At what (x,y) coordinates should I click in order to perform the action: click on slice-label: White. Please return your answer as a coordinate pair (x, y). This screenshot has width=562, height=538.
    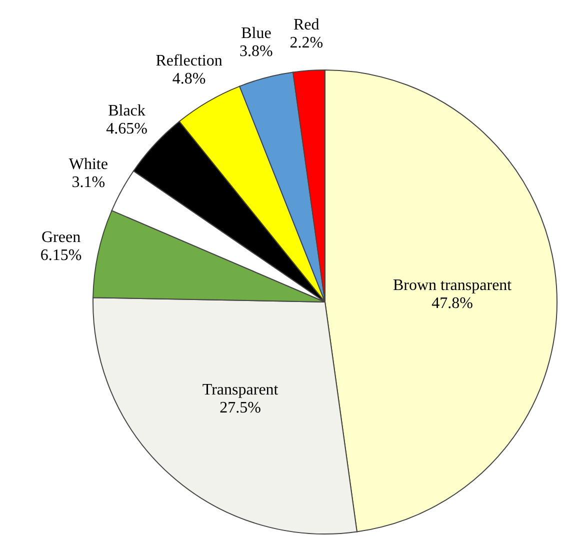
    Looking at the image, I should click on (88, 164).